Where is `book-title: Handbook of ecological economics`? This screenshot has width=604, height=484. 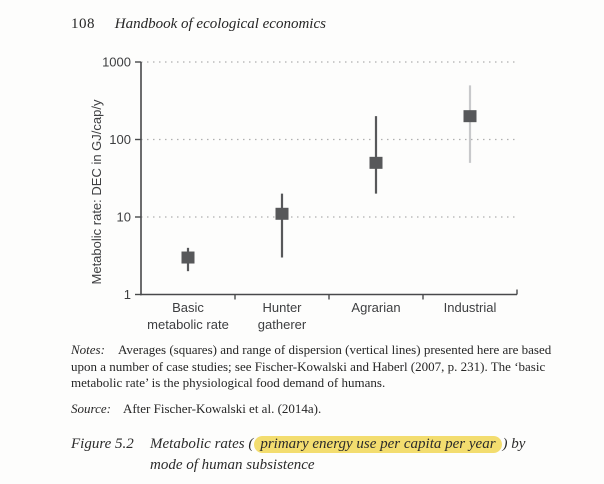
book-title: Handbook of ecological economics is located at coordinates (220, 24).